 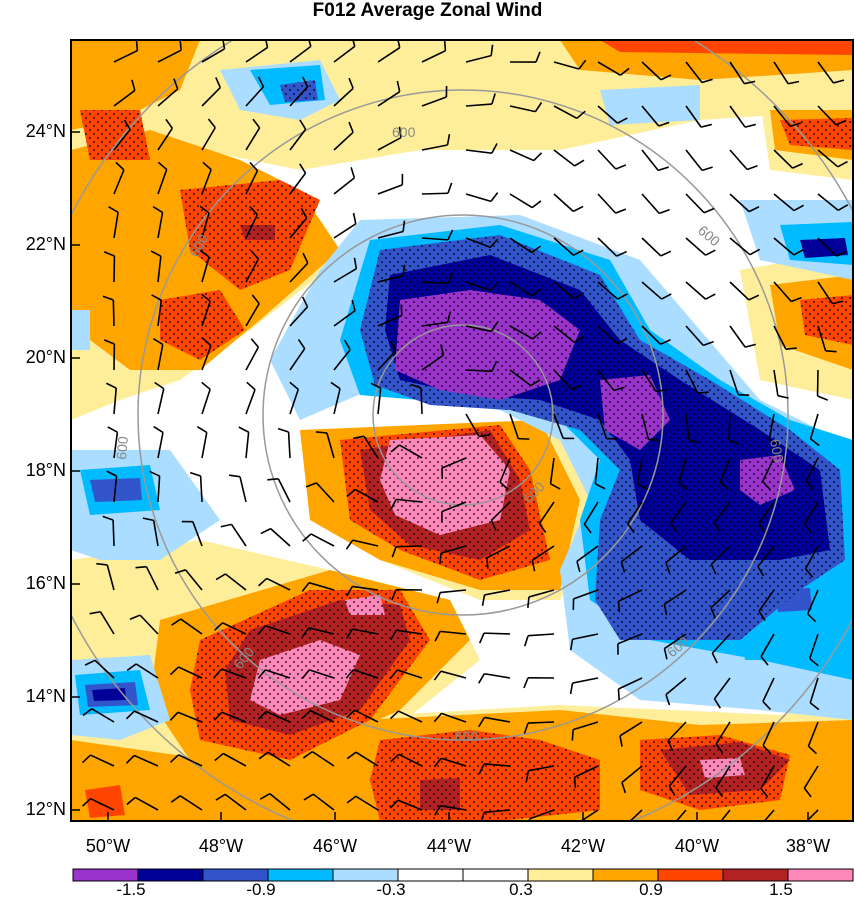 What do you see at coordinates (108, 846) in the screenshot?
I see `lon-label: 50°W` at bounding box center [108, 846].